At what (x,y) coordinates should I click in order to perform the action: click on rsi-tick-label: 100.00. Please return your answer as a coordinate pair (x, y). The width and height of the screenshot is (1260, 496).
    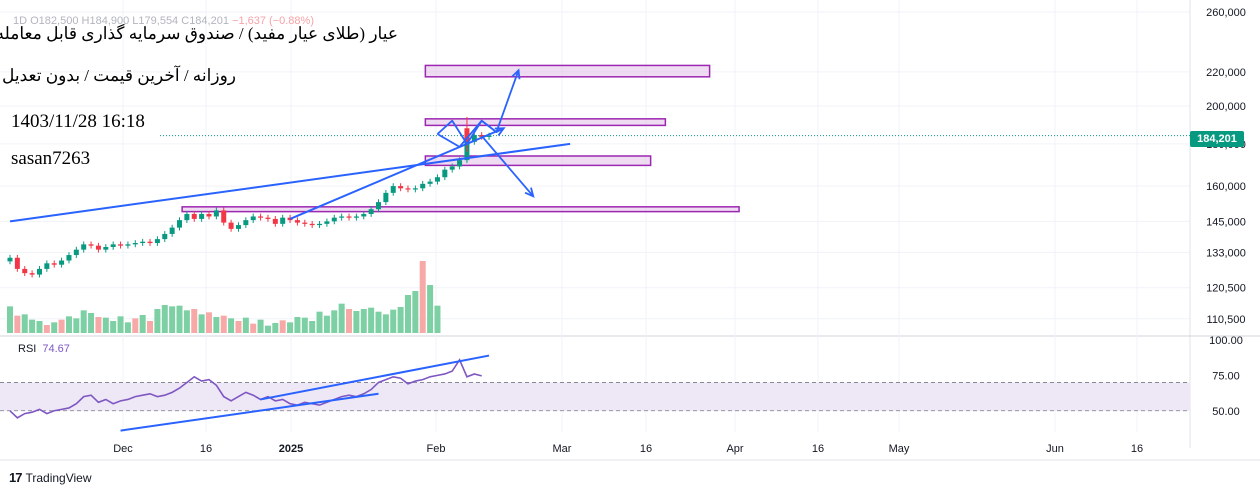
    Looking at the image, I should click on (1226, 341).